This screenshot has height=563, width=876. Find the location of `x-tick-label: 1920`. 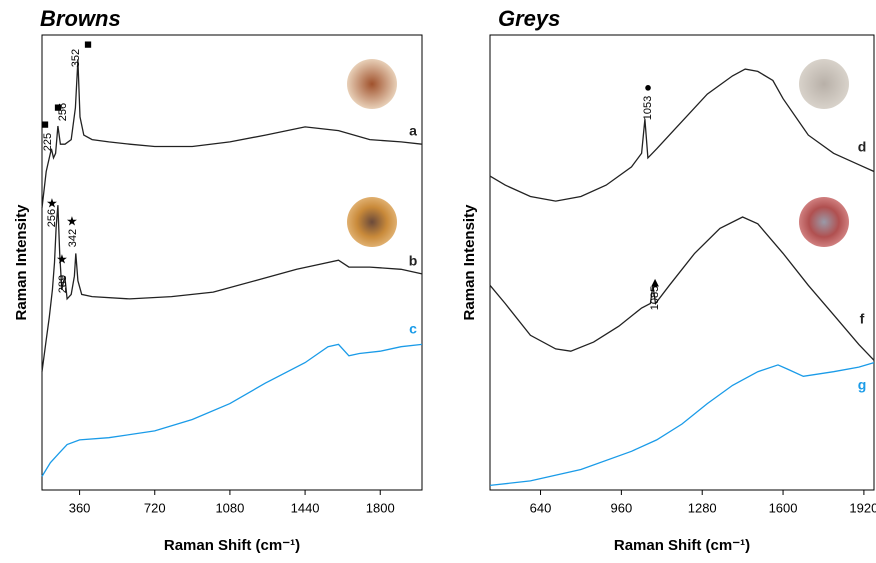

x-tick-label: 1920 is located at coordinates (862, 507).